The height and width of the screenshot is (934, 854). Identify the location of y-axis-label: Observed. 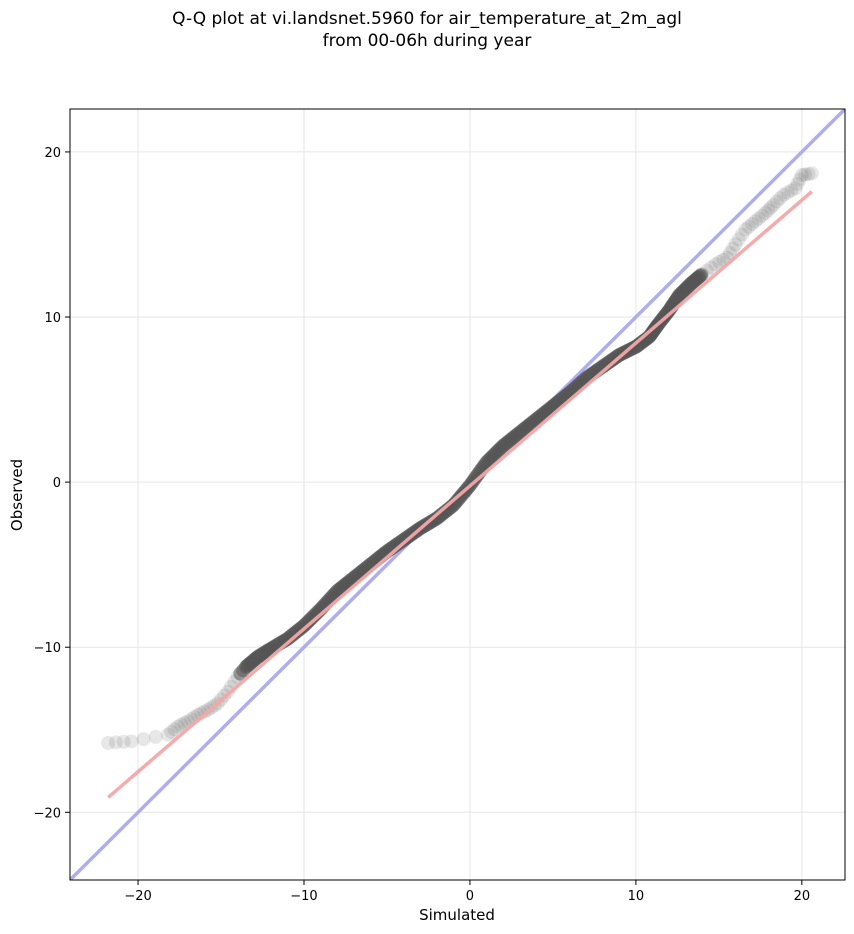
(17, 495).